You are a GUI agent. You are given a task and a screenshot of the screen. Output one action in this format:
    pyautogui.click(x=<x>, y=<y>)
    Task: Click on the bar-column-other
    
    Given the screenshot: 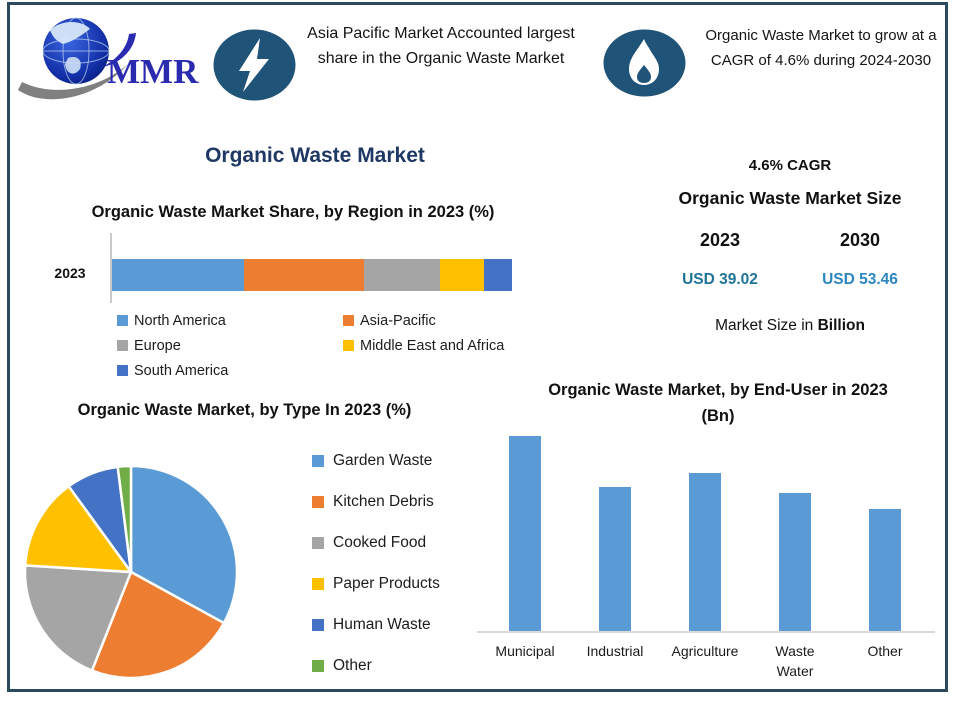 What is the action you would take?
    pyautogui.click(x=885, y=570)
    